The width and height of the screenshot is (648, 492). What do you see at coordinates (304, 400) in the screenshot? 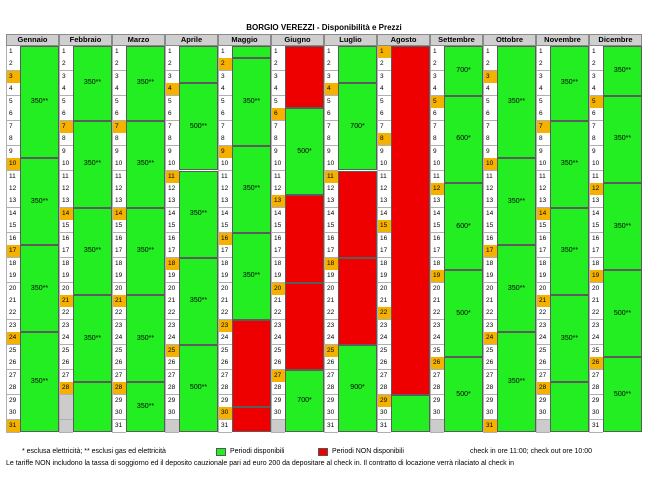
I see `available-period: 700*` at bounding box center [304, 400].